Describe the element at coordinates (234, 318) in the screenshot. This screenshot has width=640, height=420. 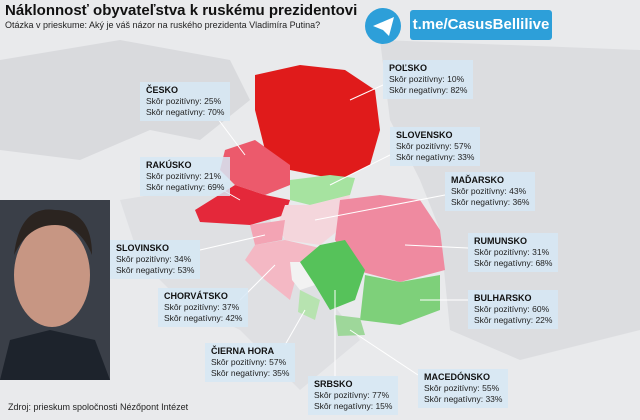
I see `negative-value: 42%` at that location.